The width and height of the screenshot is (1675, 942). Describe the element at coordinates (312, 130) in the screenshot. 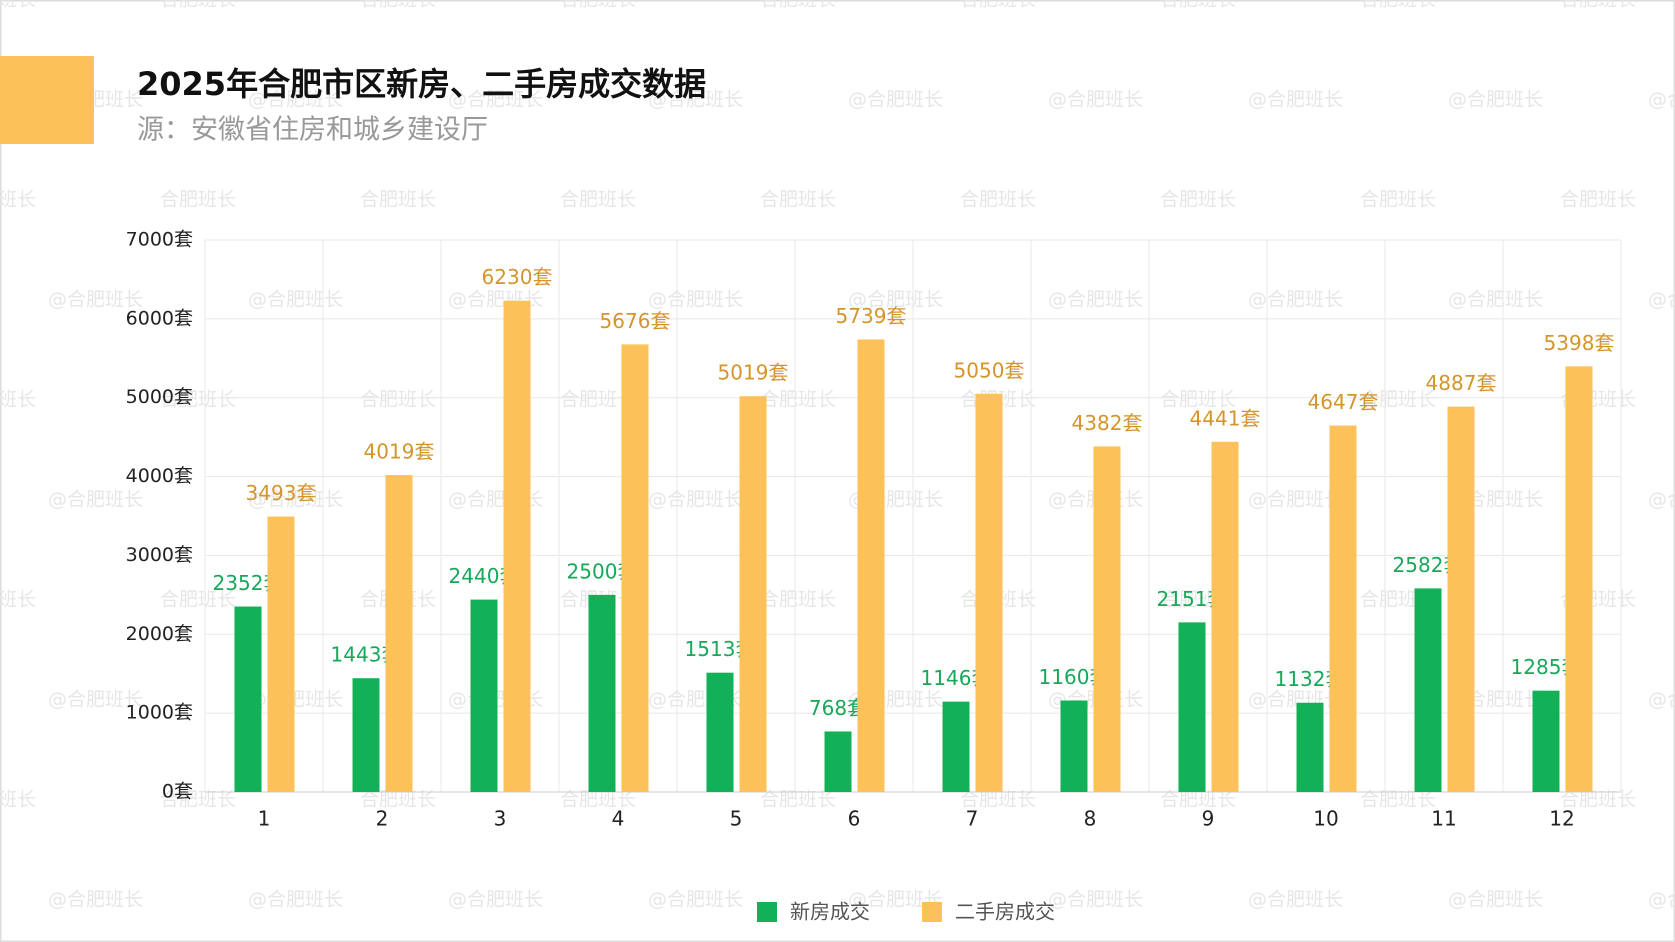

I see `chart-subtitle: 源：安徽省住房和城乡建设厅` at that location.